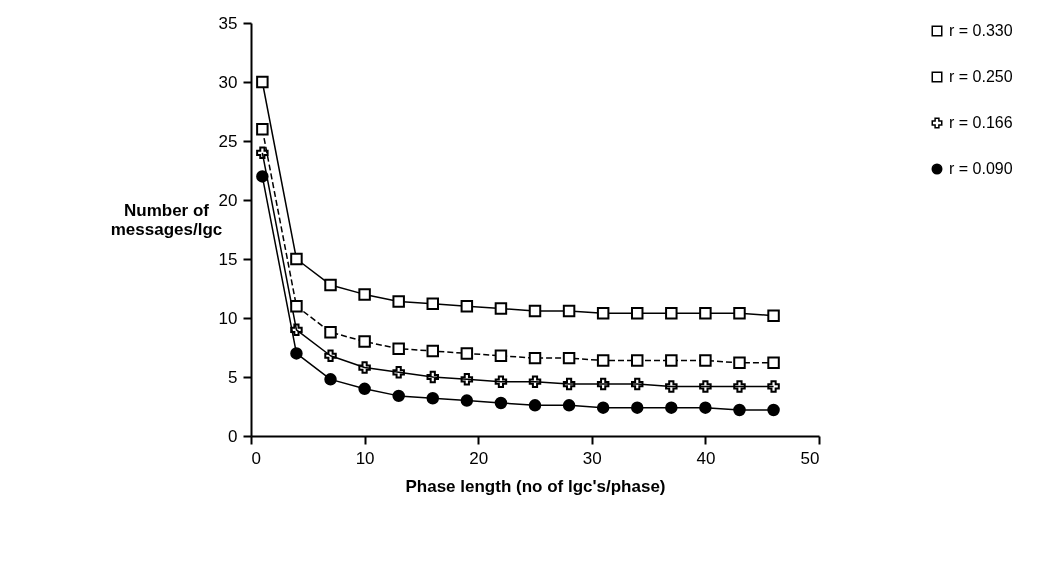  What do you see at coordinates (981, 168) in the screenshot?
I see `legend-label: r = 0.090` at bounding box center [981, 168].